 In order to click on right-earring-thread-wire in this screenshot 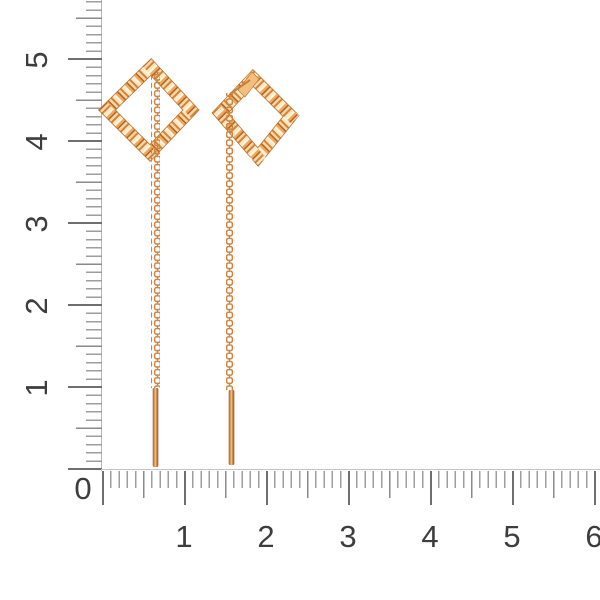, I will do `click(240, 87)`.